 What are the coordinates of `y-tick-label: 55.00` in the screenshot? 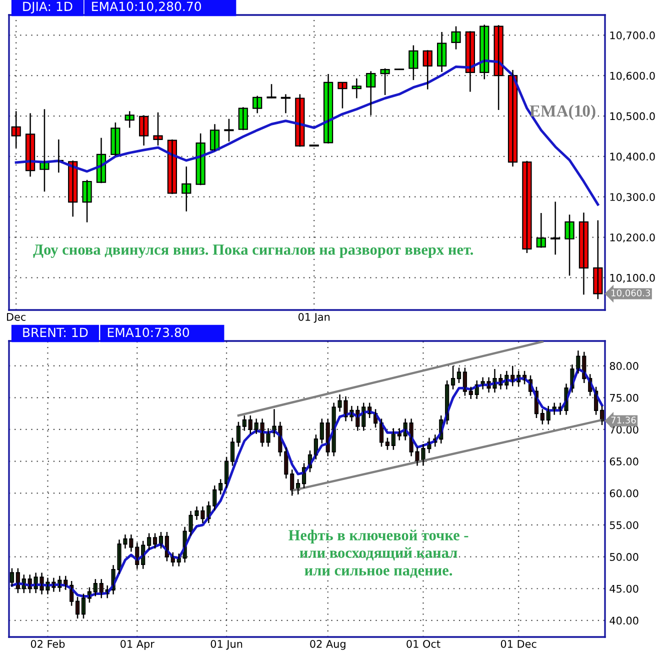 It's located at (624, 525).